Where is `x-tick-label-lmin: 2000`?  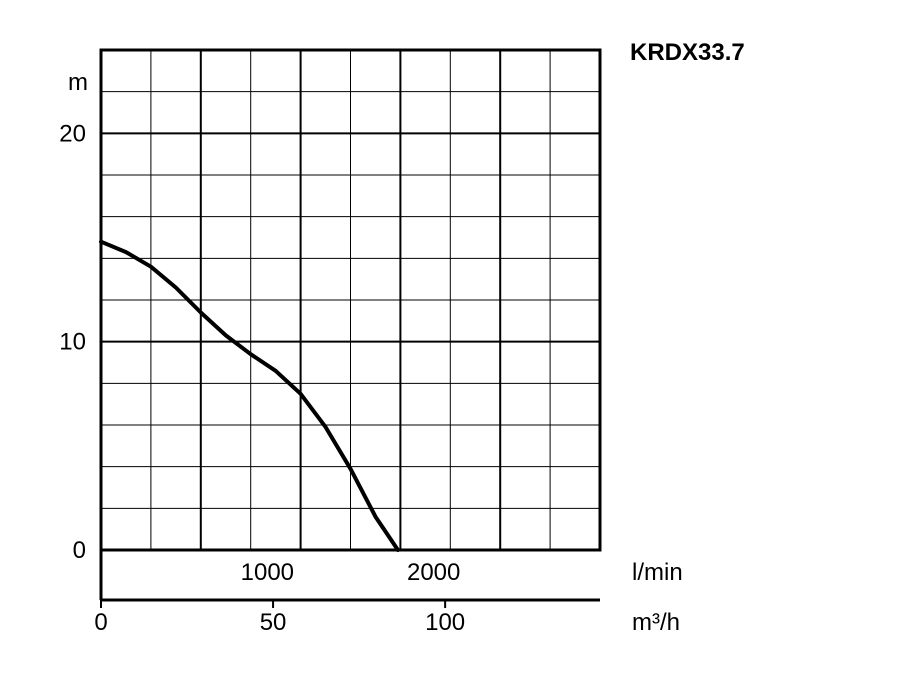 x-tick-label-lmin: 2000 is located at coordinates (433, 572).